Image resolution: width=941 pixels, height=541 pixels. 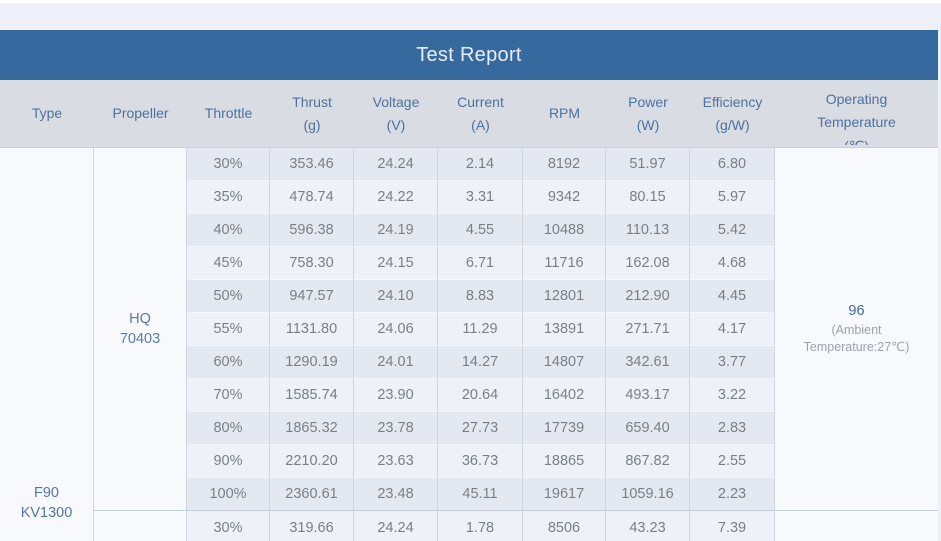 I want to click on header-label: Throttle, so click(x=228, y=113).